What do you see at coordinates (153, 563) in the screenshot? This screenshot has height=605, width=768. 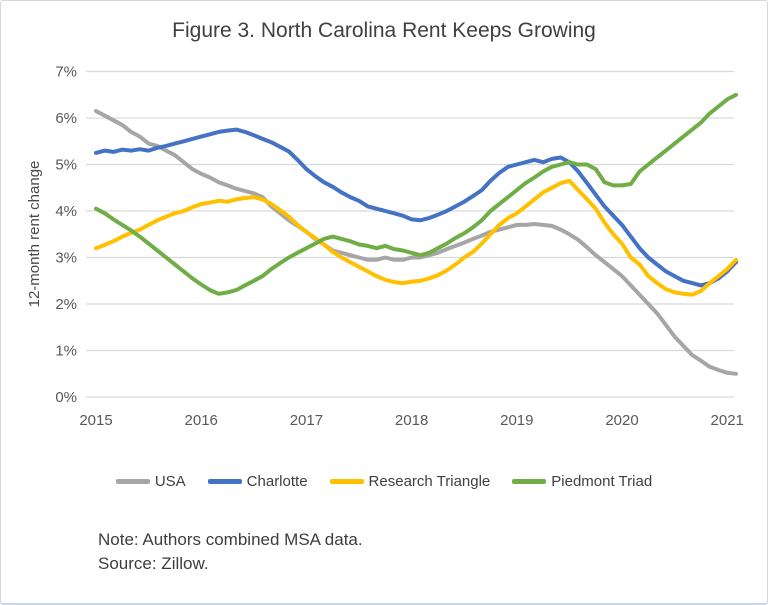 I see `chart-source: Source: Zillow.` at bounding box center [153, 563].